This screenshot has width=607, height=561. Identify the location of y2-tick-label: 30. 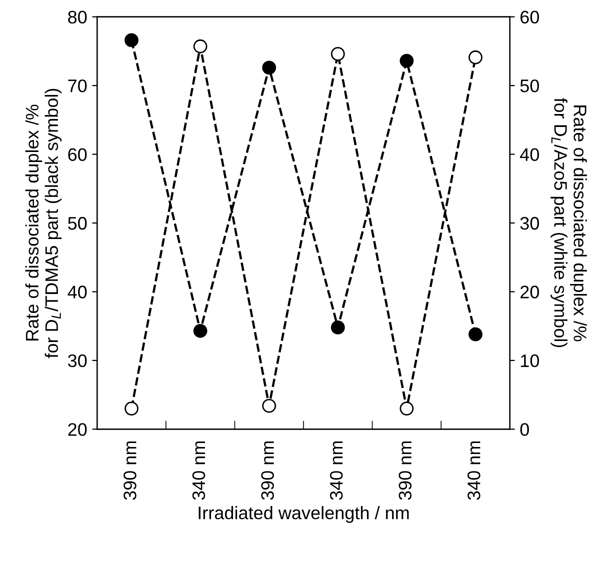
(529, 223).